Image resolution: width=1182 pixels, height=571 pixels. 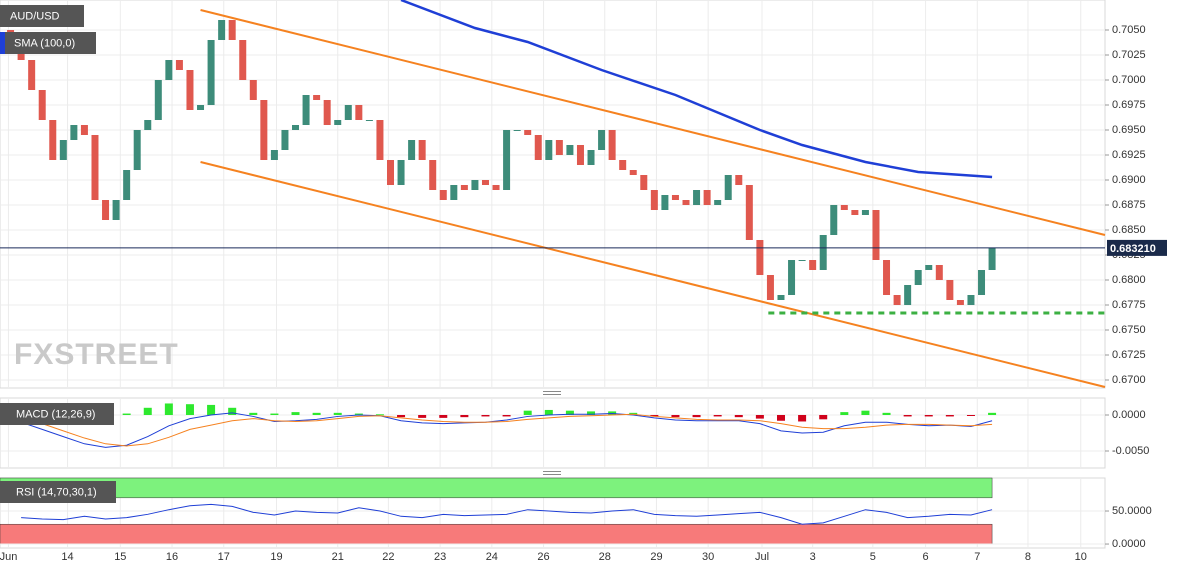 I want to click on y-tick-label: 0.7000, so click(x=1129, y=80).